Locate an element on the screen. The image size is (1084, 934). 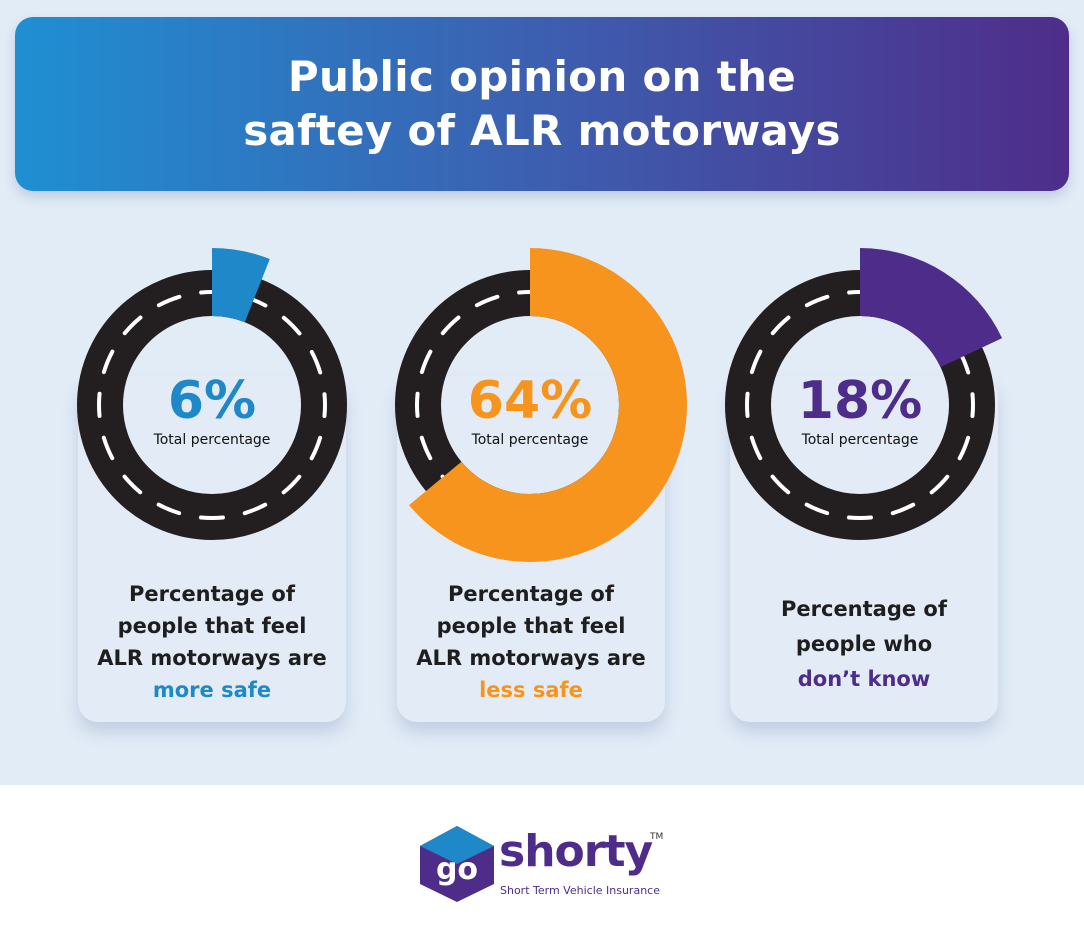
go-badge-icon: go is located at coordinates (457, 864).